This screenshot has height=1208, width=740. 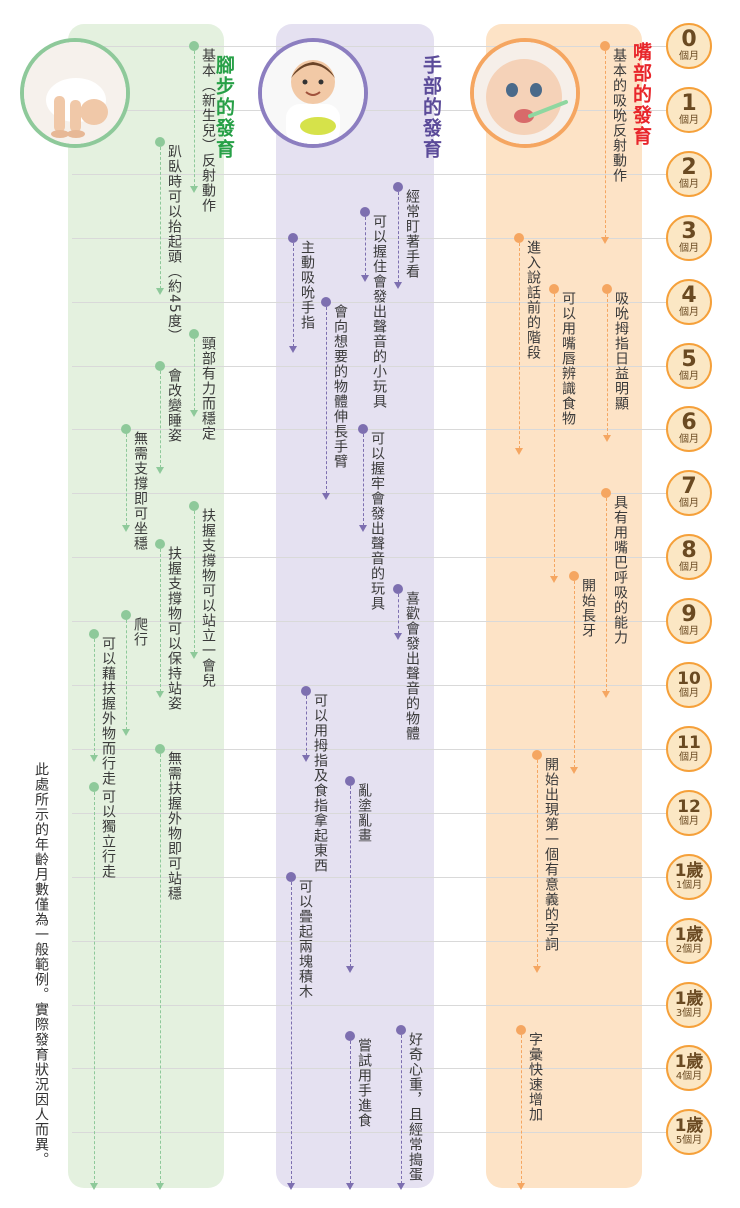 I want to click on mouth-milestone-label: 具有用嘴巴呼吸的能力, so click(x=620, y=570).